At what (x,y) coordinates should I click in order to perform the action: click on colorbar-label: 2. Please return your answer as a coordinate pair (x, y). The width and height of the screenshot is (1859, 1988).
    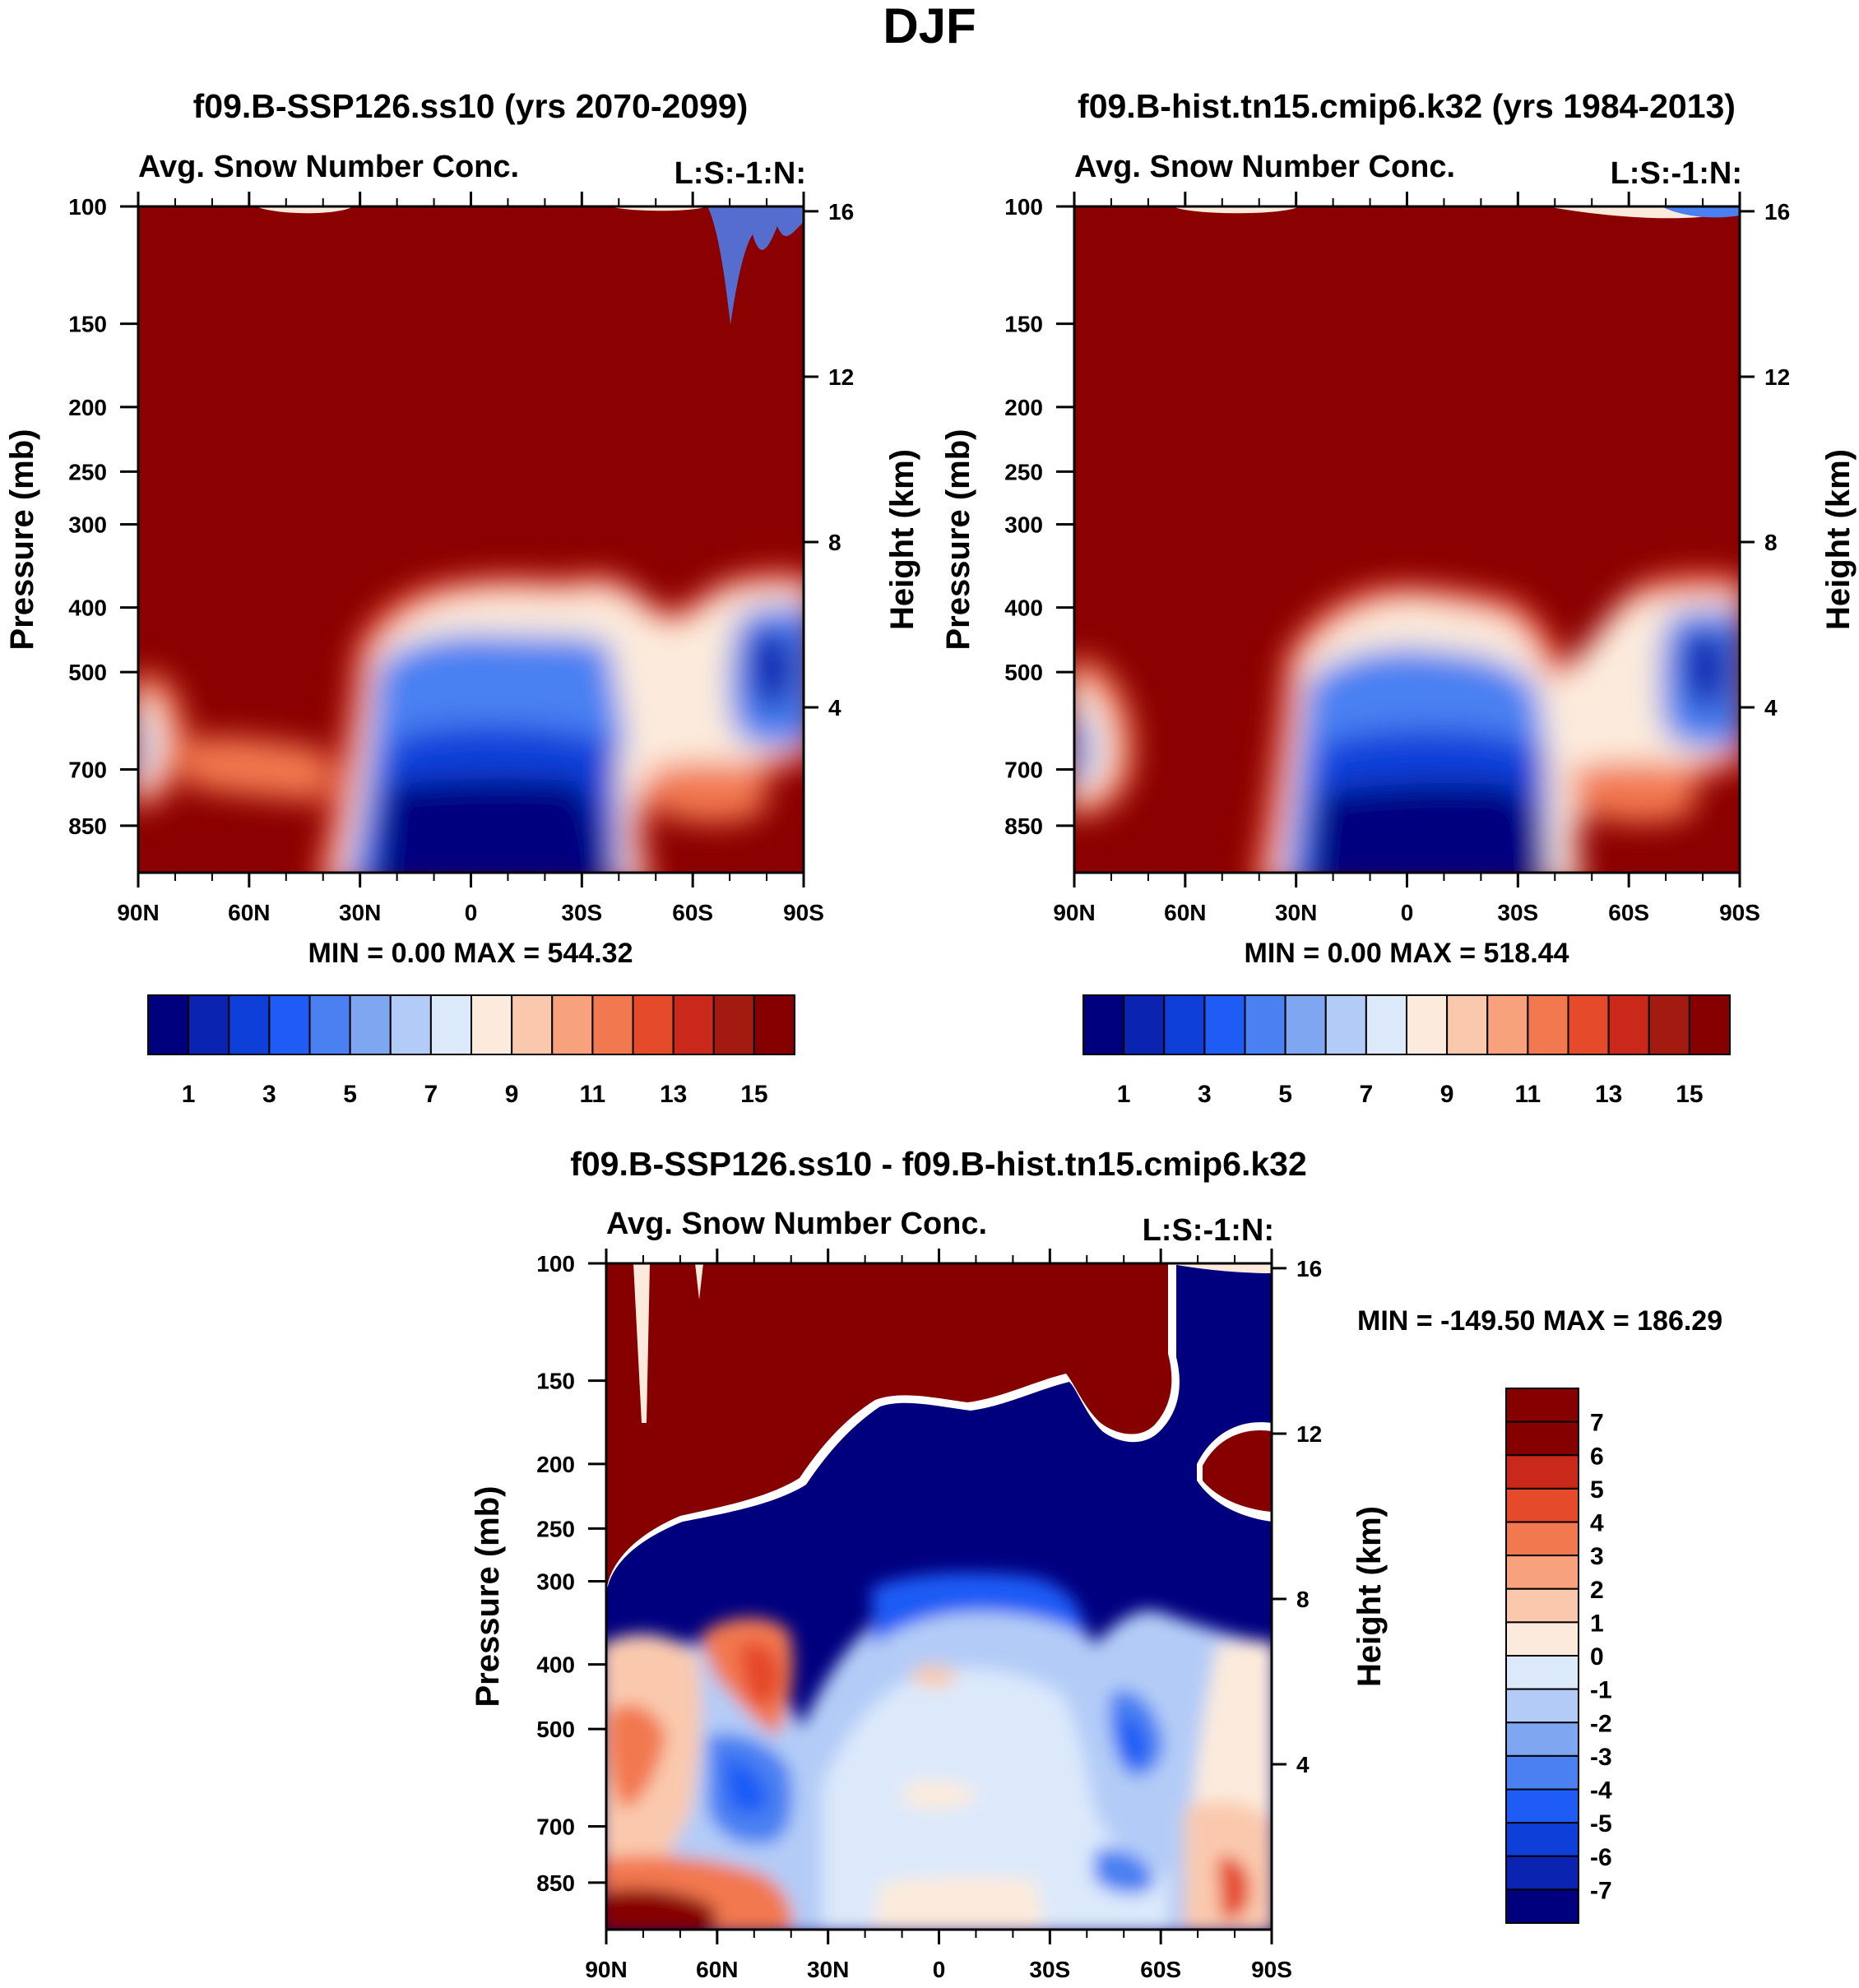
    Looking at the image, I should click on (1597, 1590).